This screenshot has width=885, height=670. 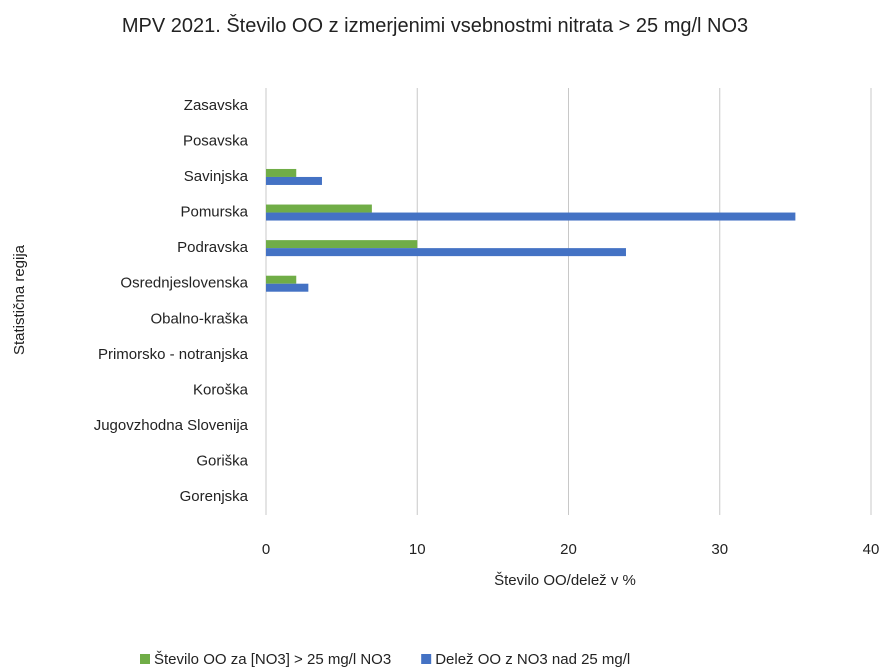 I want to click on x-axis-title: Število OO/delež v %, so click(x=565, y=580).